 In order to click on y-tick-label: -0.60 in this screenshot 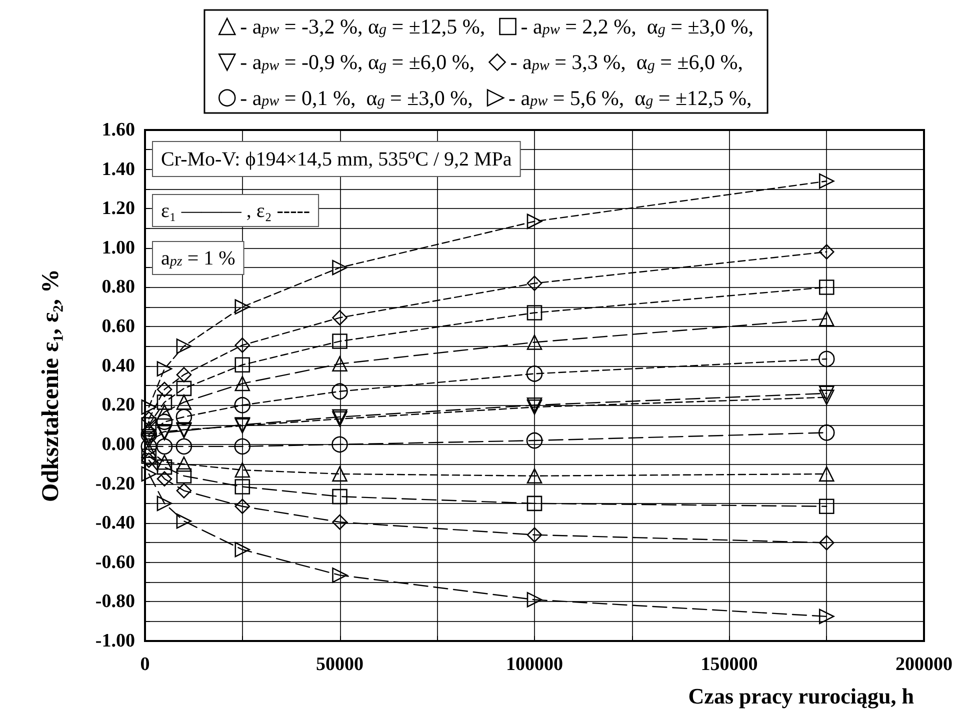, I will do `click(115, 562)`.